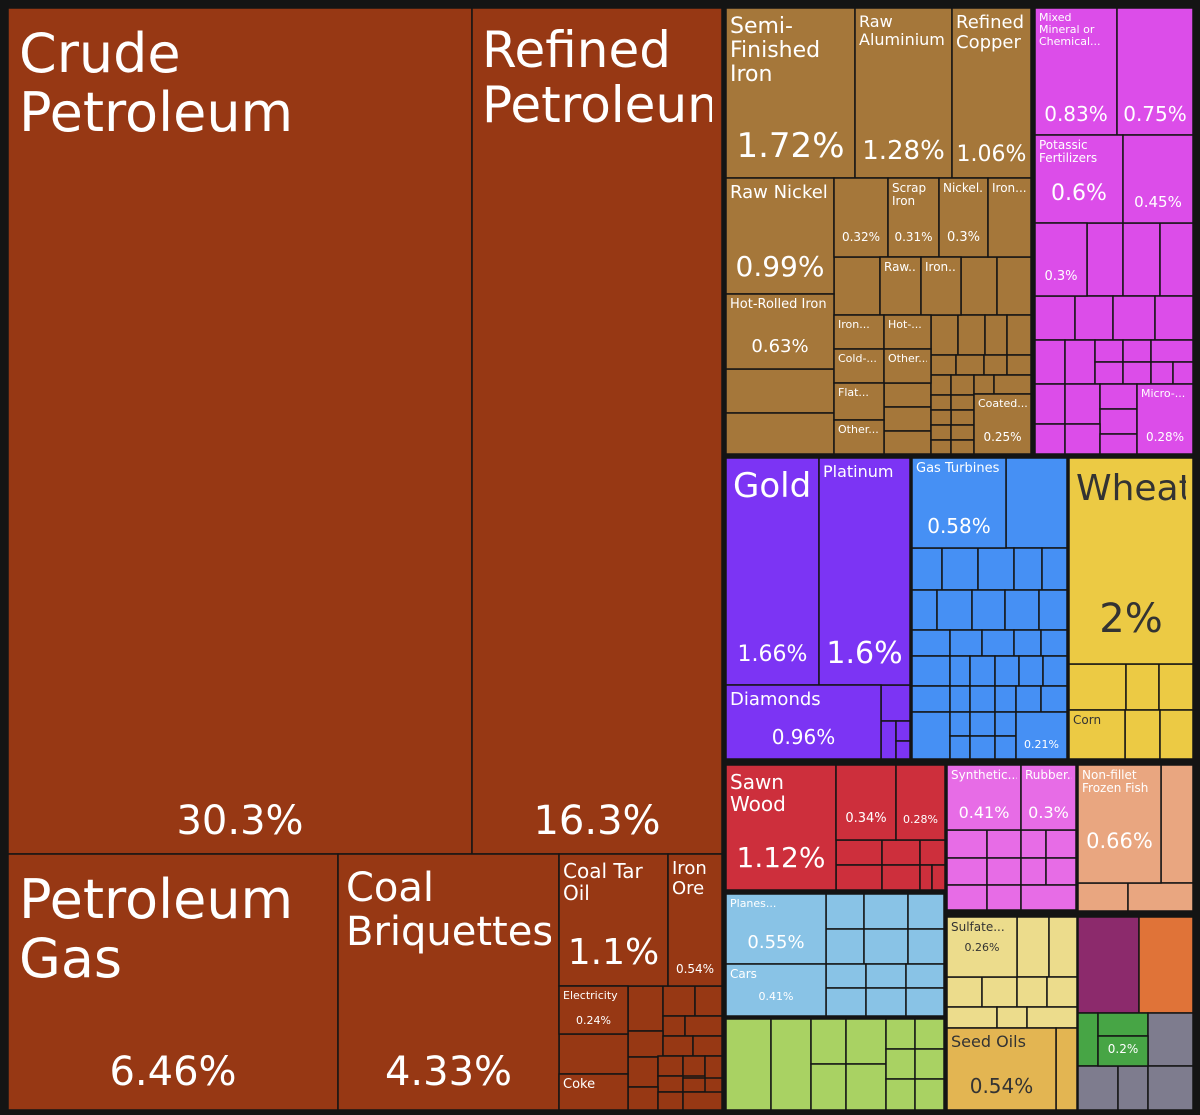 Image resolution: width=1200 pixels, height=1115 pixels. Describe the element at coordinates (1166, 965) in the screenshot. I see `treemap-subtile-footwear` at that location.